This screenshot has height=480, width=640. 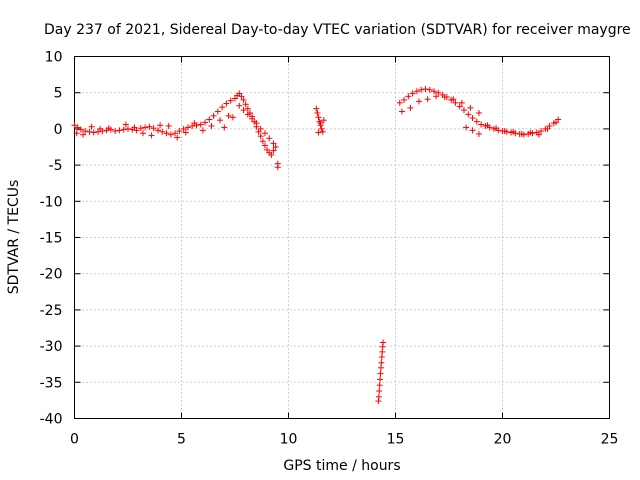 What do you see at coordinates (51, 311) in the screenshot?
I see `y-tick-label: -25` at bounding box center [51, 311].